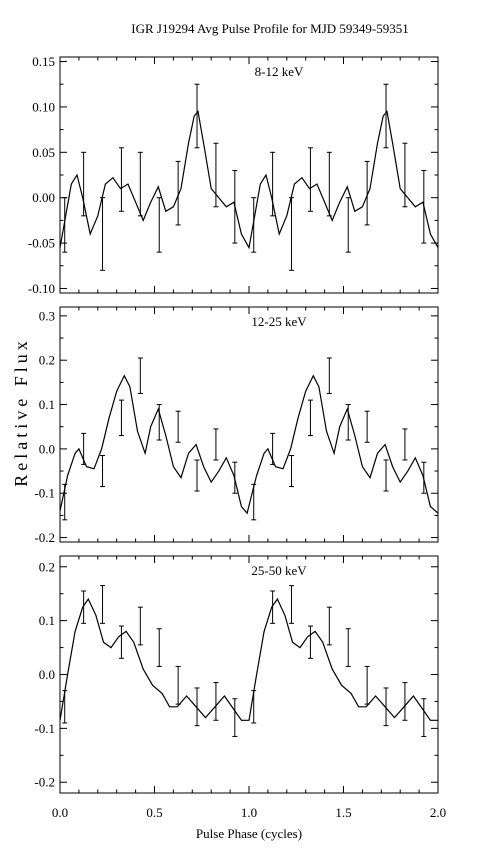 This screenshot has height=852, width=498. What do you see at coordinates (279, 321) in the screenshot?
I see `panel-label: 12-25 keV` at bounding box center [279, 321].